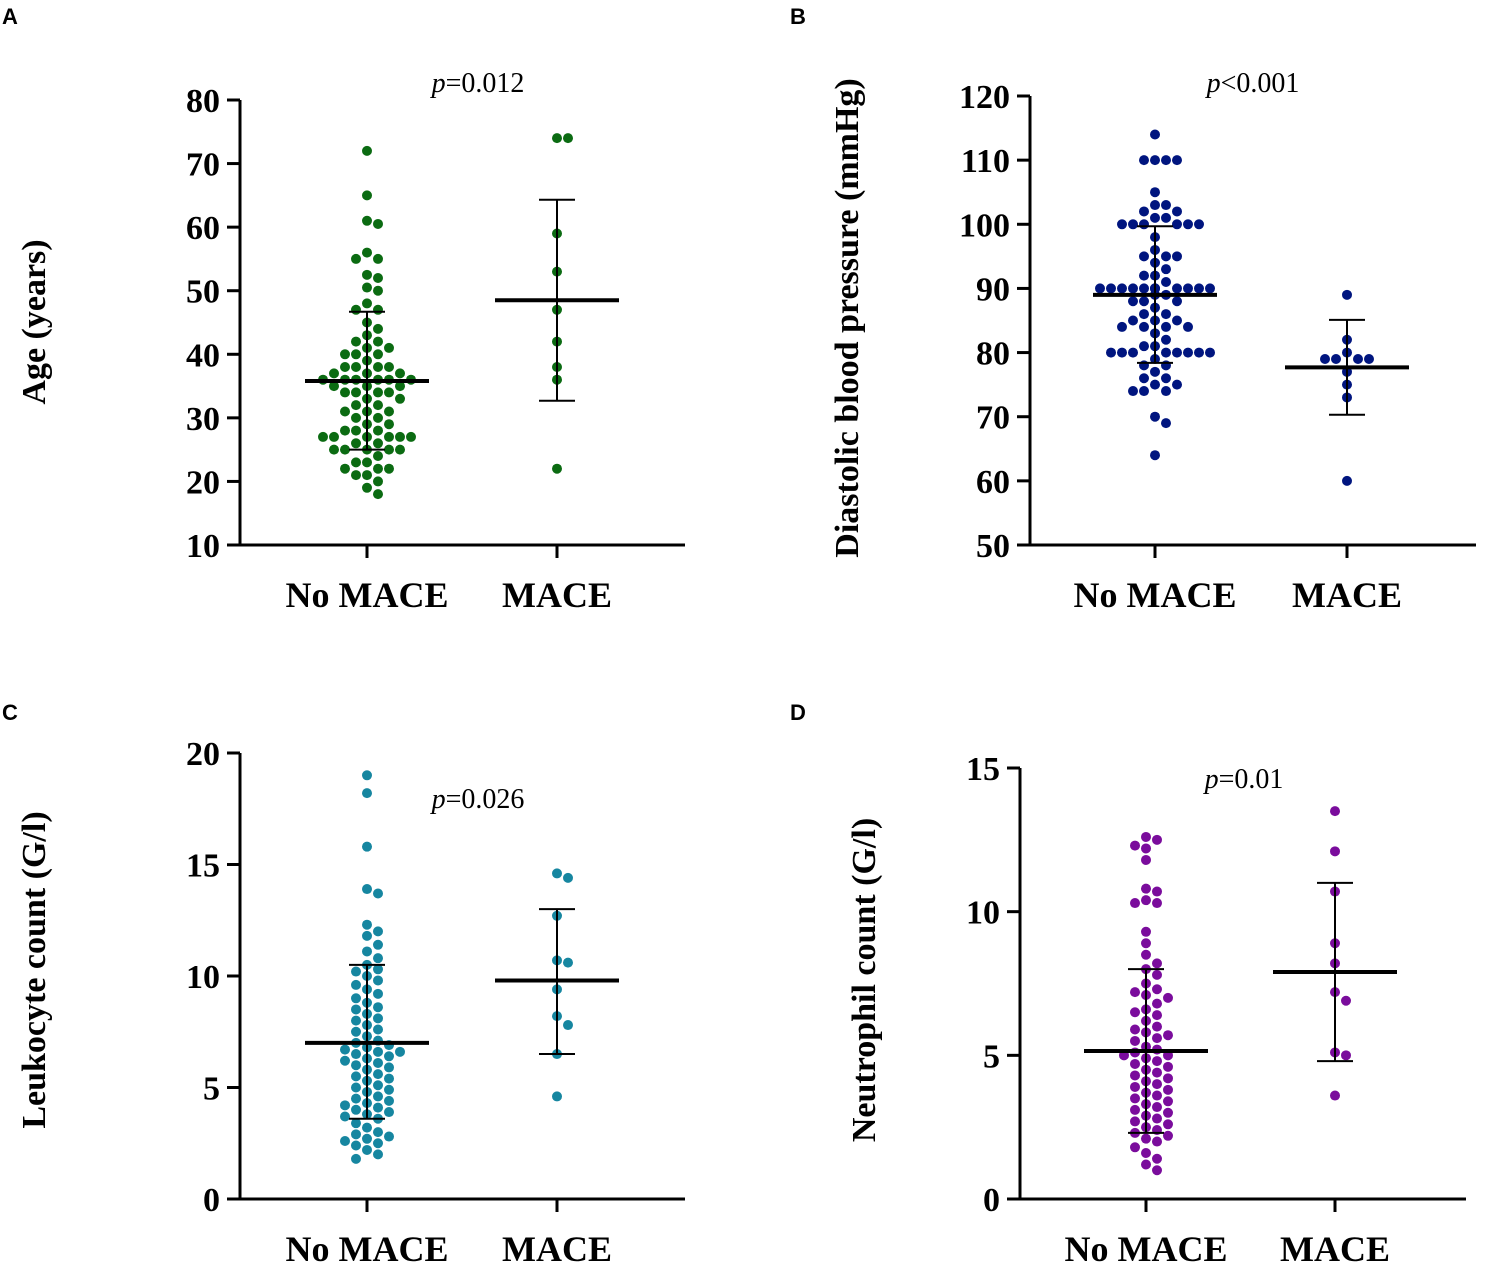 The width and height of the screenshot is (1485, 1269). What do you see at coordinates (34, 321) in the screenshot?
I see `y-axis-title: Age (years)` at bounding box center [34, 321].